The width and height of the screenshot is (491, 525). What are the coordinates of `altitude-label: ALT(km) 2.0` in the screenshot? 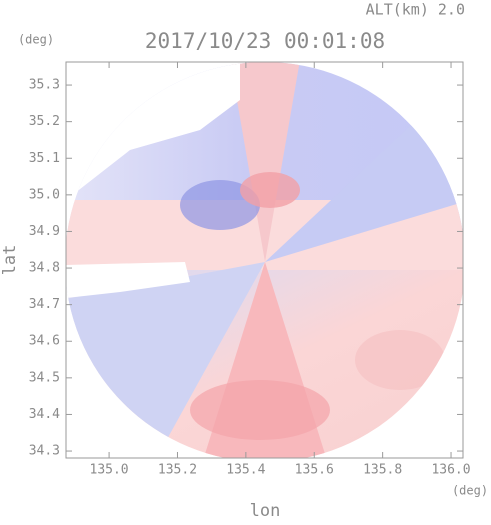 It's located at (415, 10).